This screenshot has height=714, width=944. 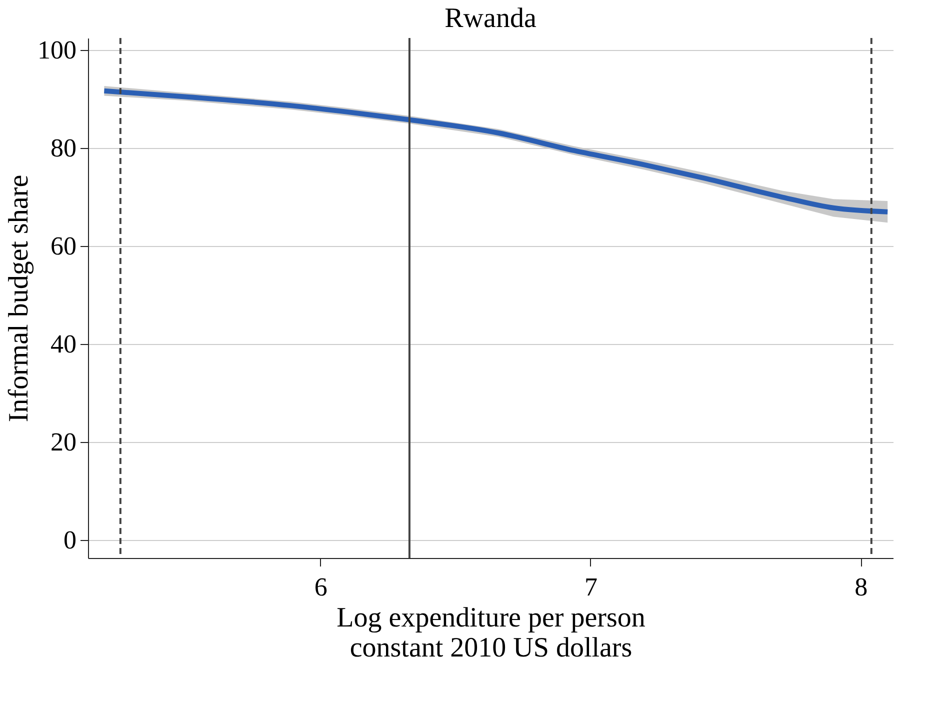 I want to click on x-tick-label: 8, so click(x=861, y=587).